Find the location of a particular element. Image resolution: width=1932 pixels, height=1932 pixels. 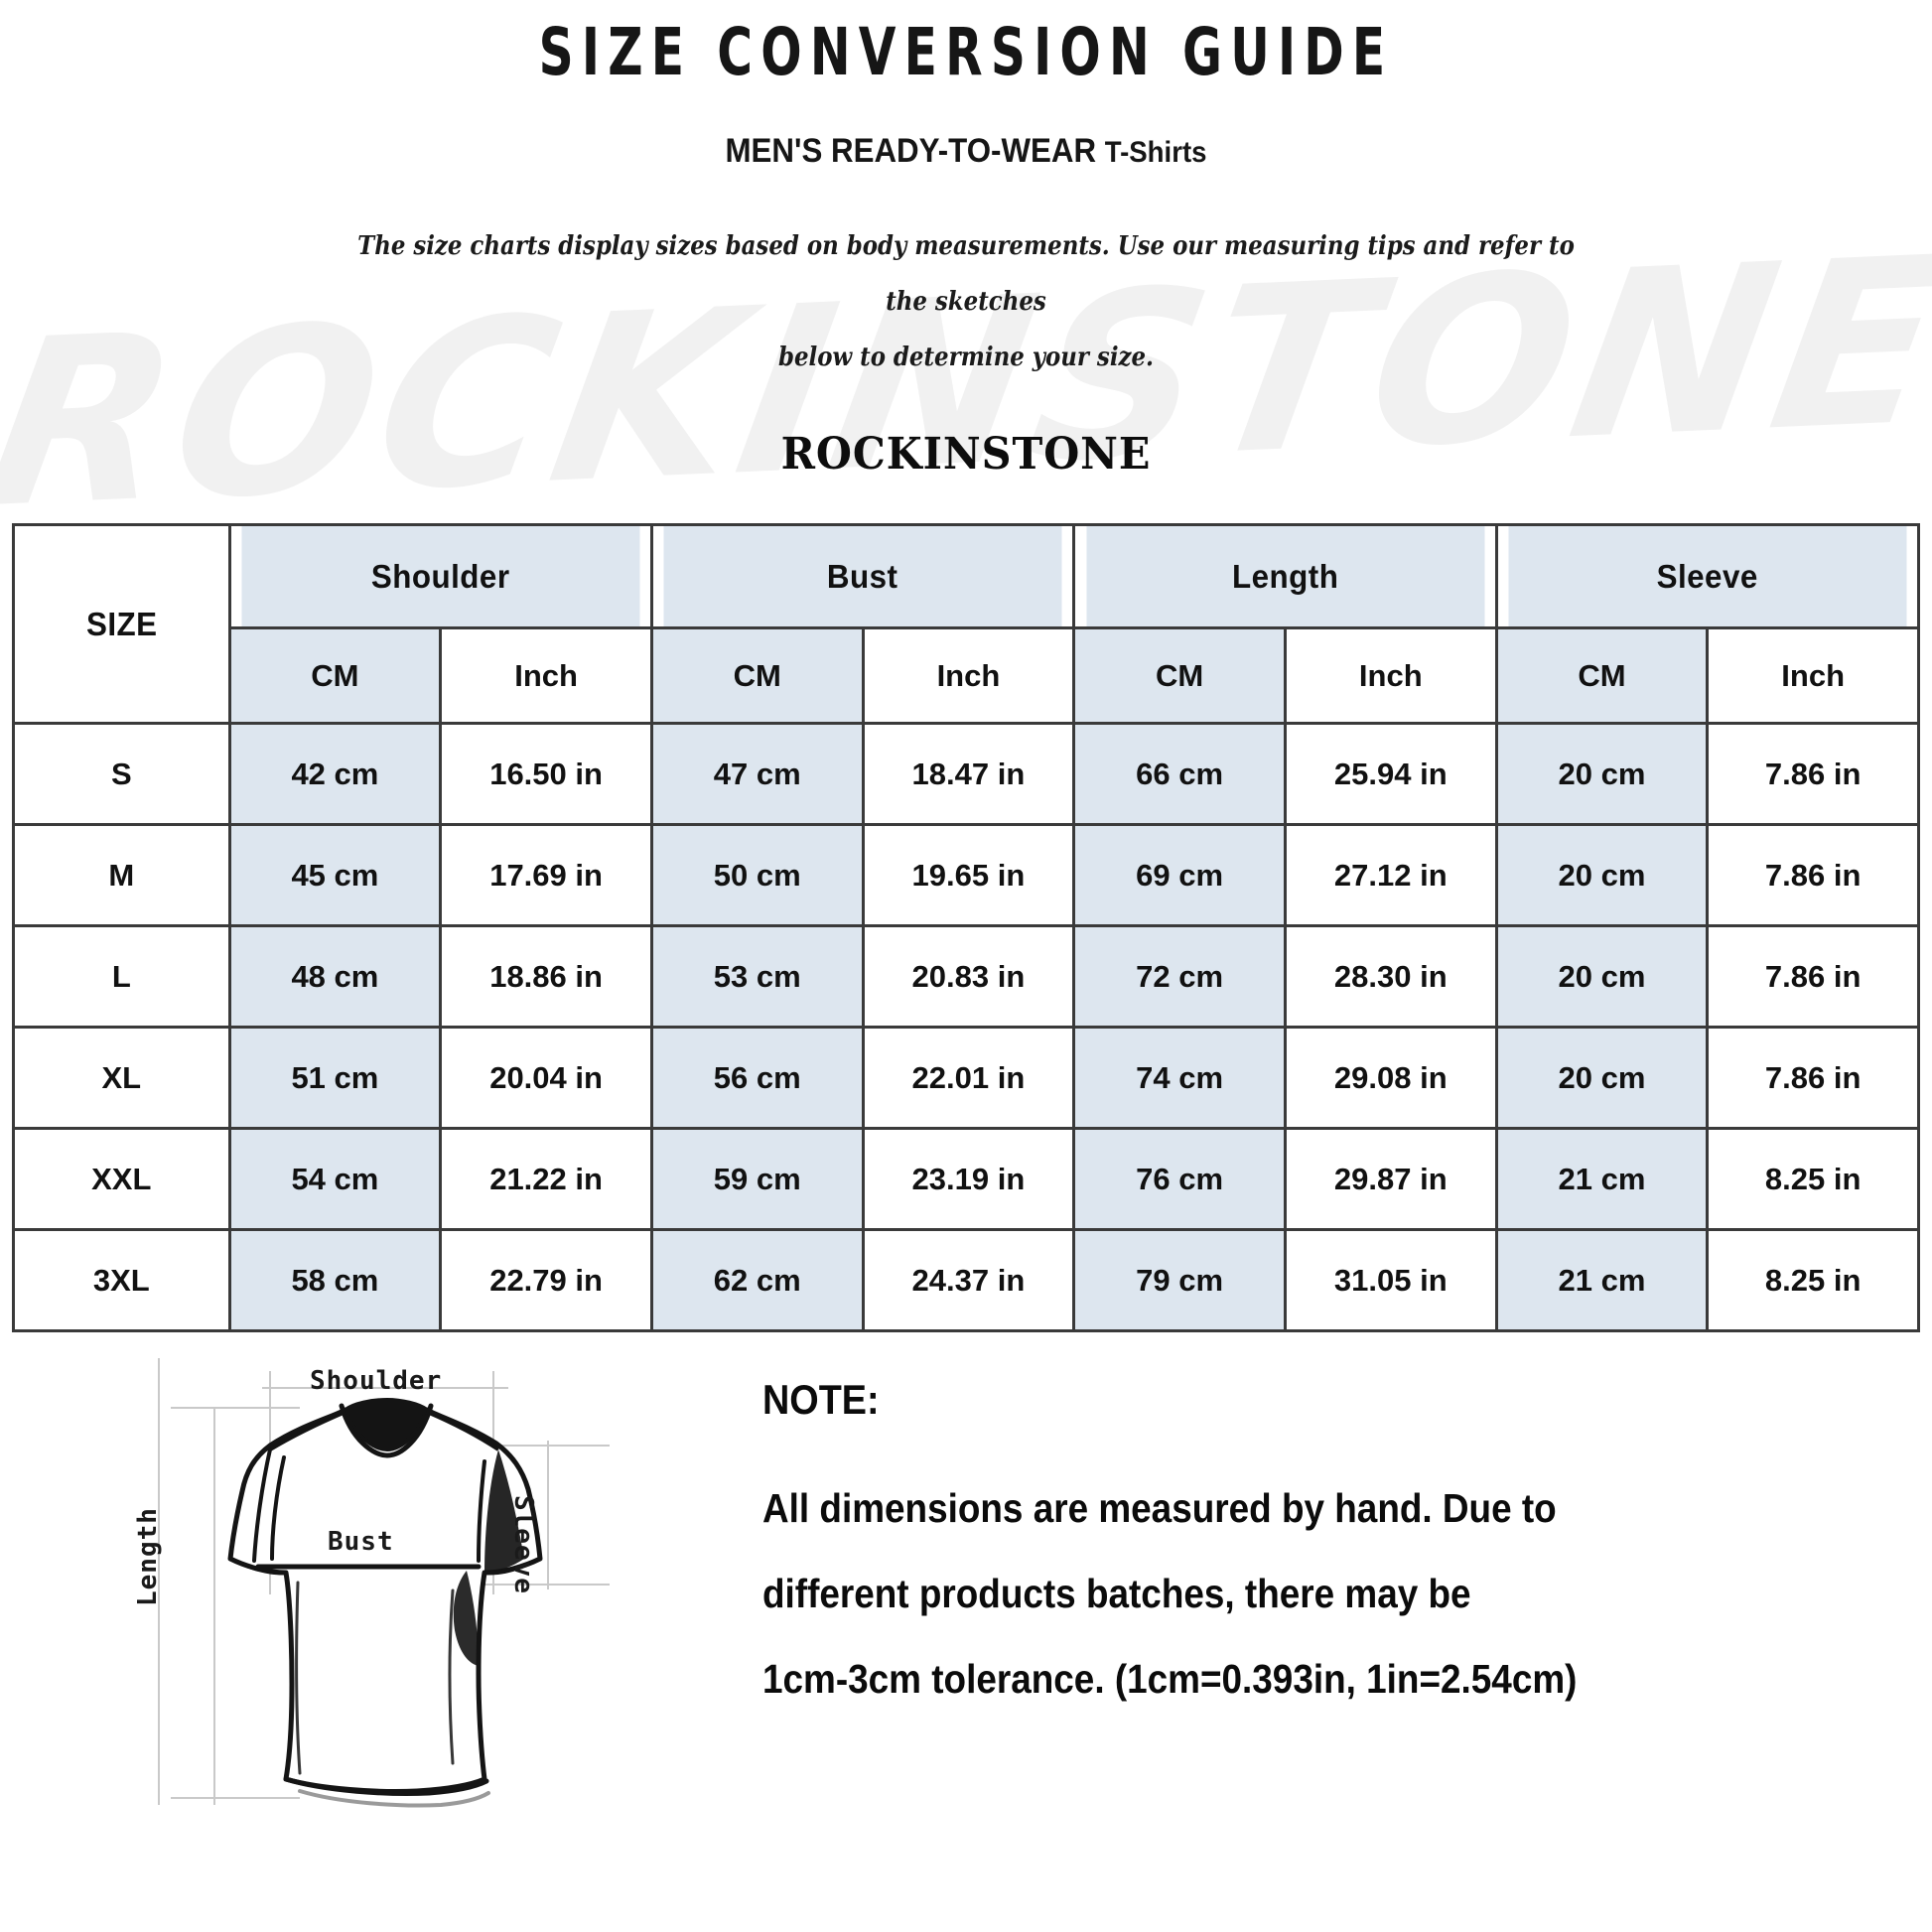

unit-bust-inch: Inch is located at coordinates (968, 675).